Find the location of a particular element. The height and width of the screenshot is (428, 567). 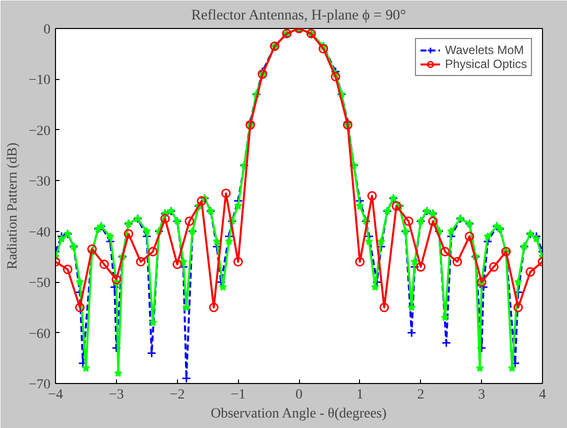

x-tick-label: 3 is located at coordinates (482, 395).